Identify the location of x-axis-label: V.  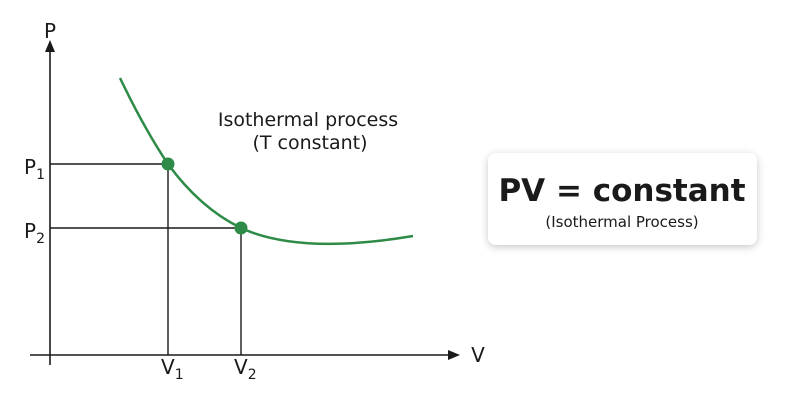
(478, 355).